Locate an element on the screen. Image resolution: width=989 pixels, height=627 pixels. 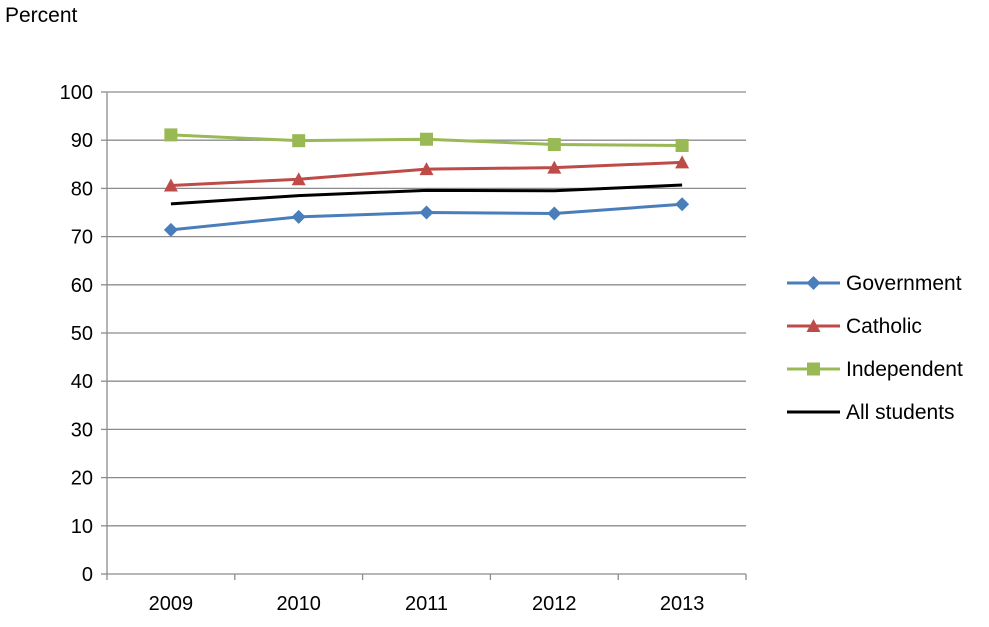
x-tick-label: 2012 is located at coordinates (554, 604).